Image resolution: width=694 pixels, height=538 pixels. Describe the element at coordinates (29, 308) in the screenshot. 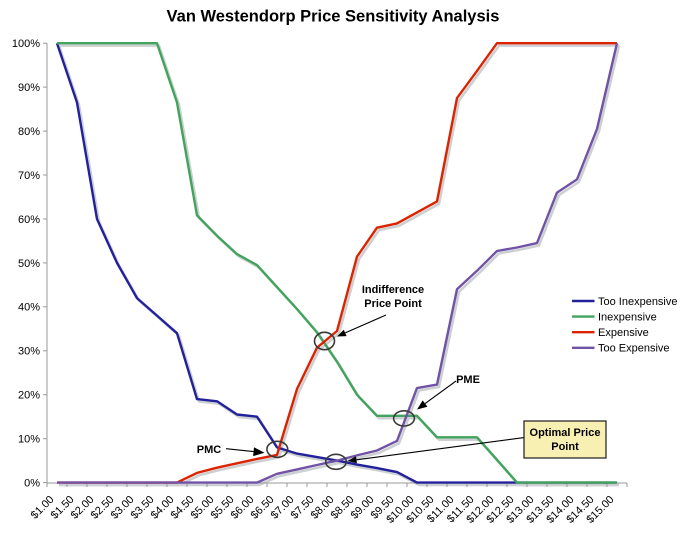

I see `svg-text: 40%` at that location.